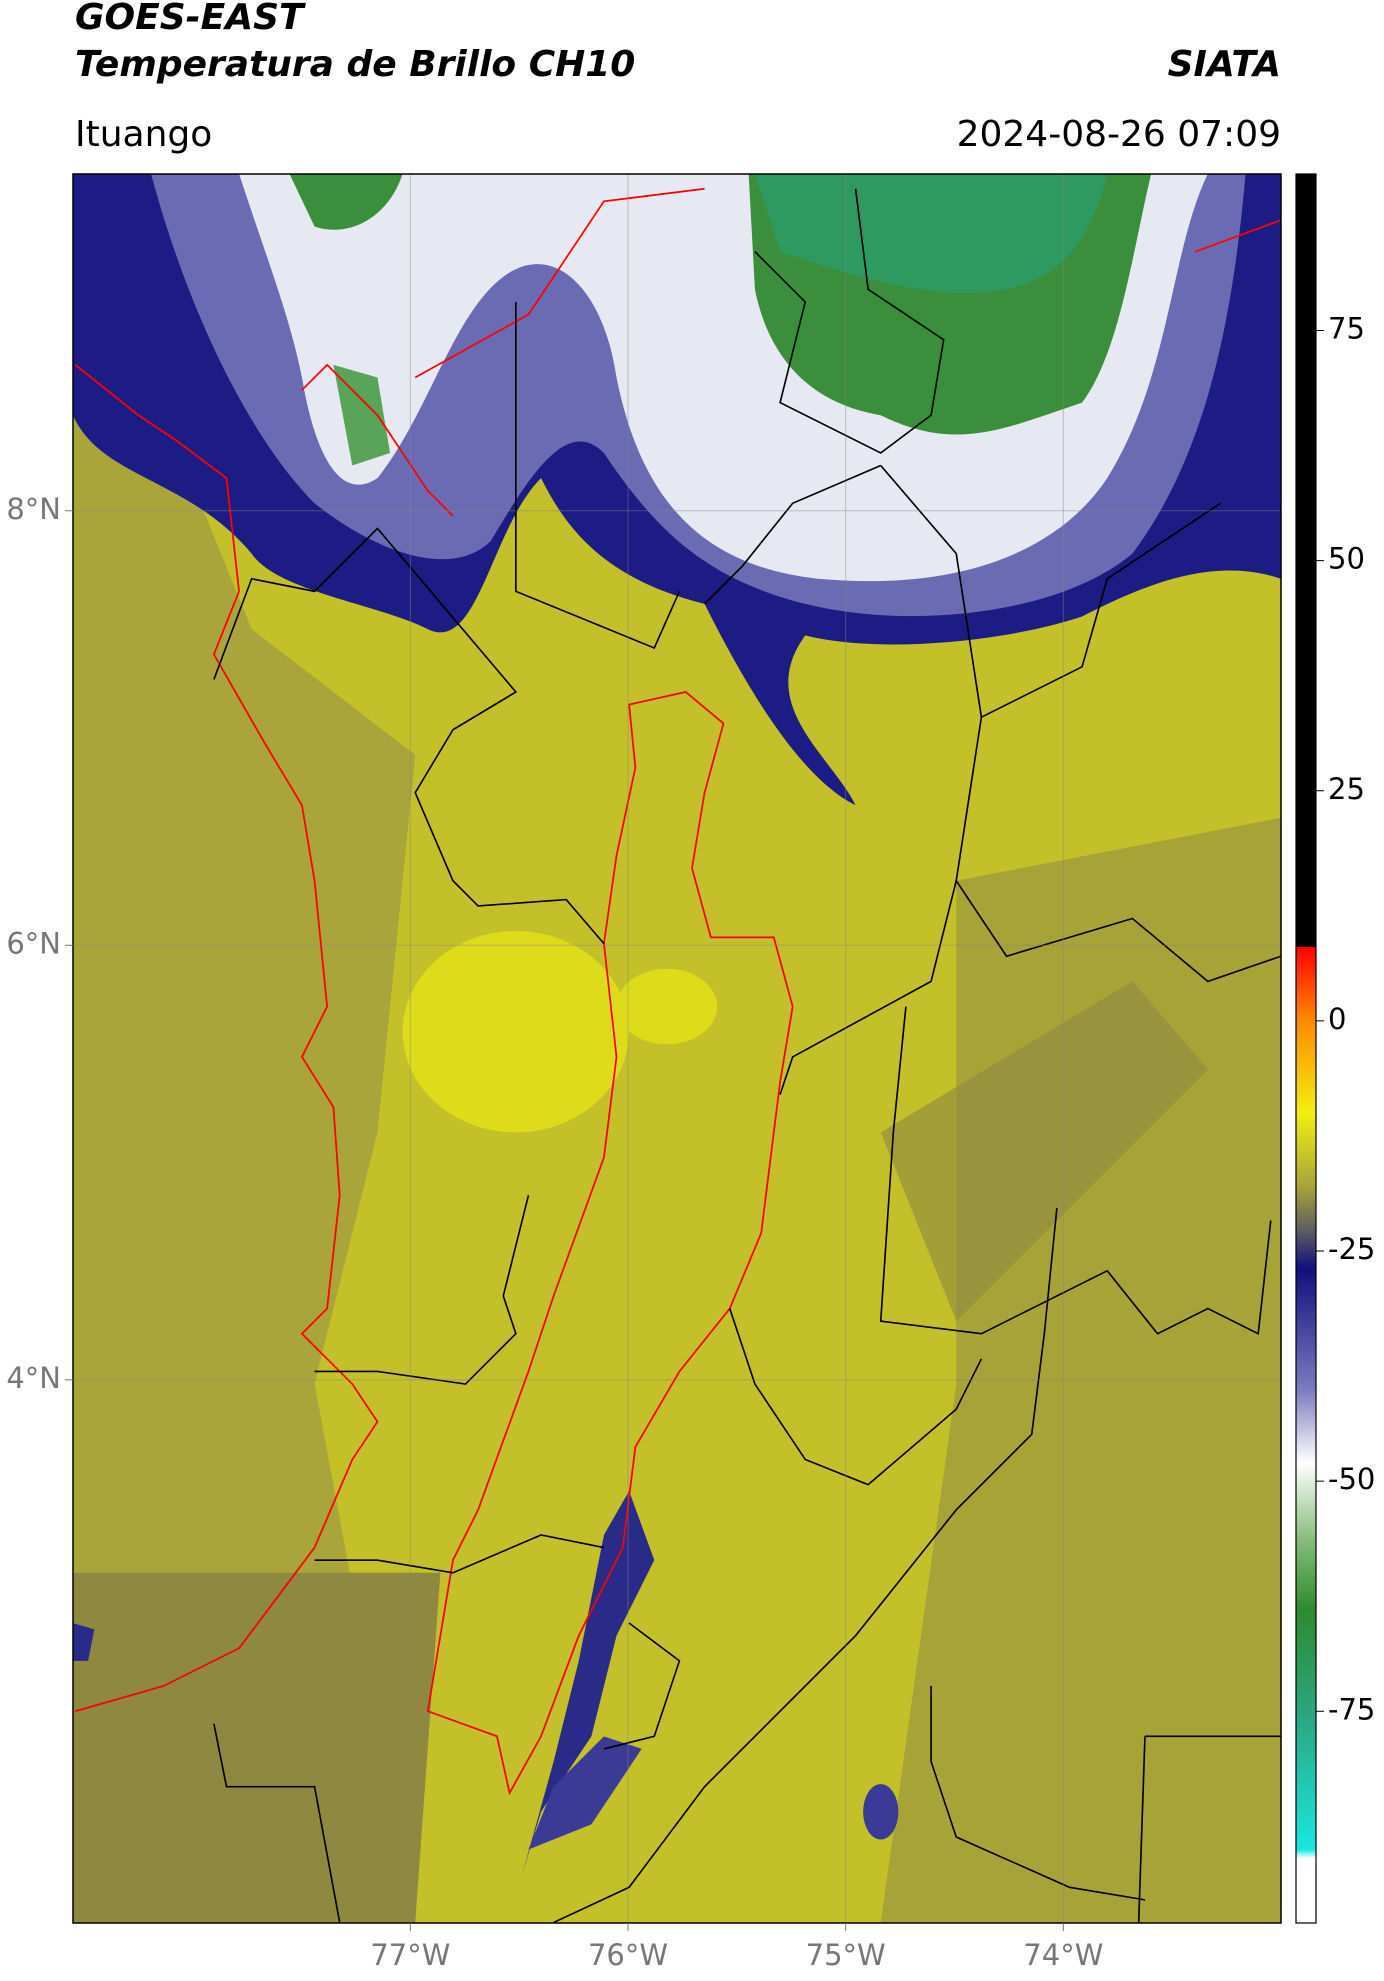 The image size is (1384, 1981). I want to click on colorbar-tick-label: -25, so click(1351, 1249).